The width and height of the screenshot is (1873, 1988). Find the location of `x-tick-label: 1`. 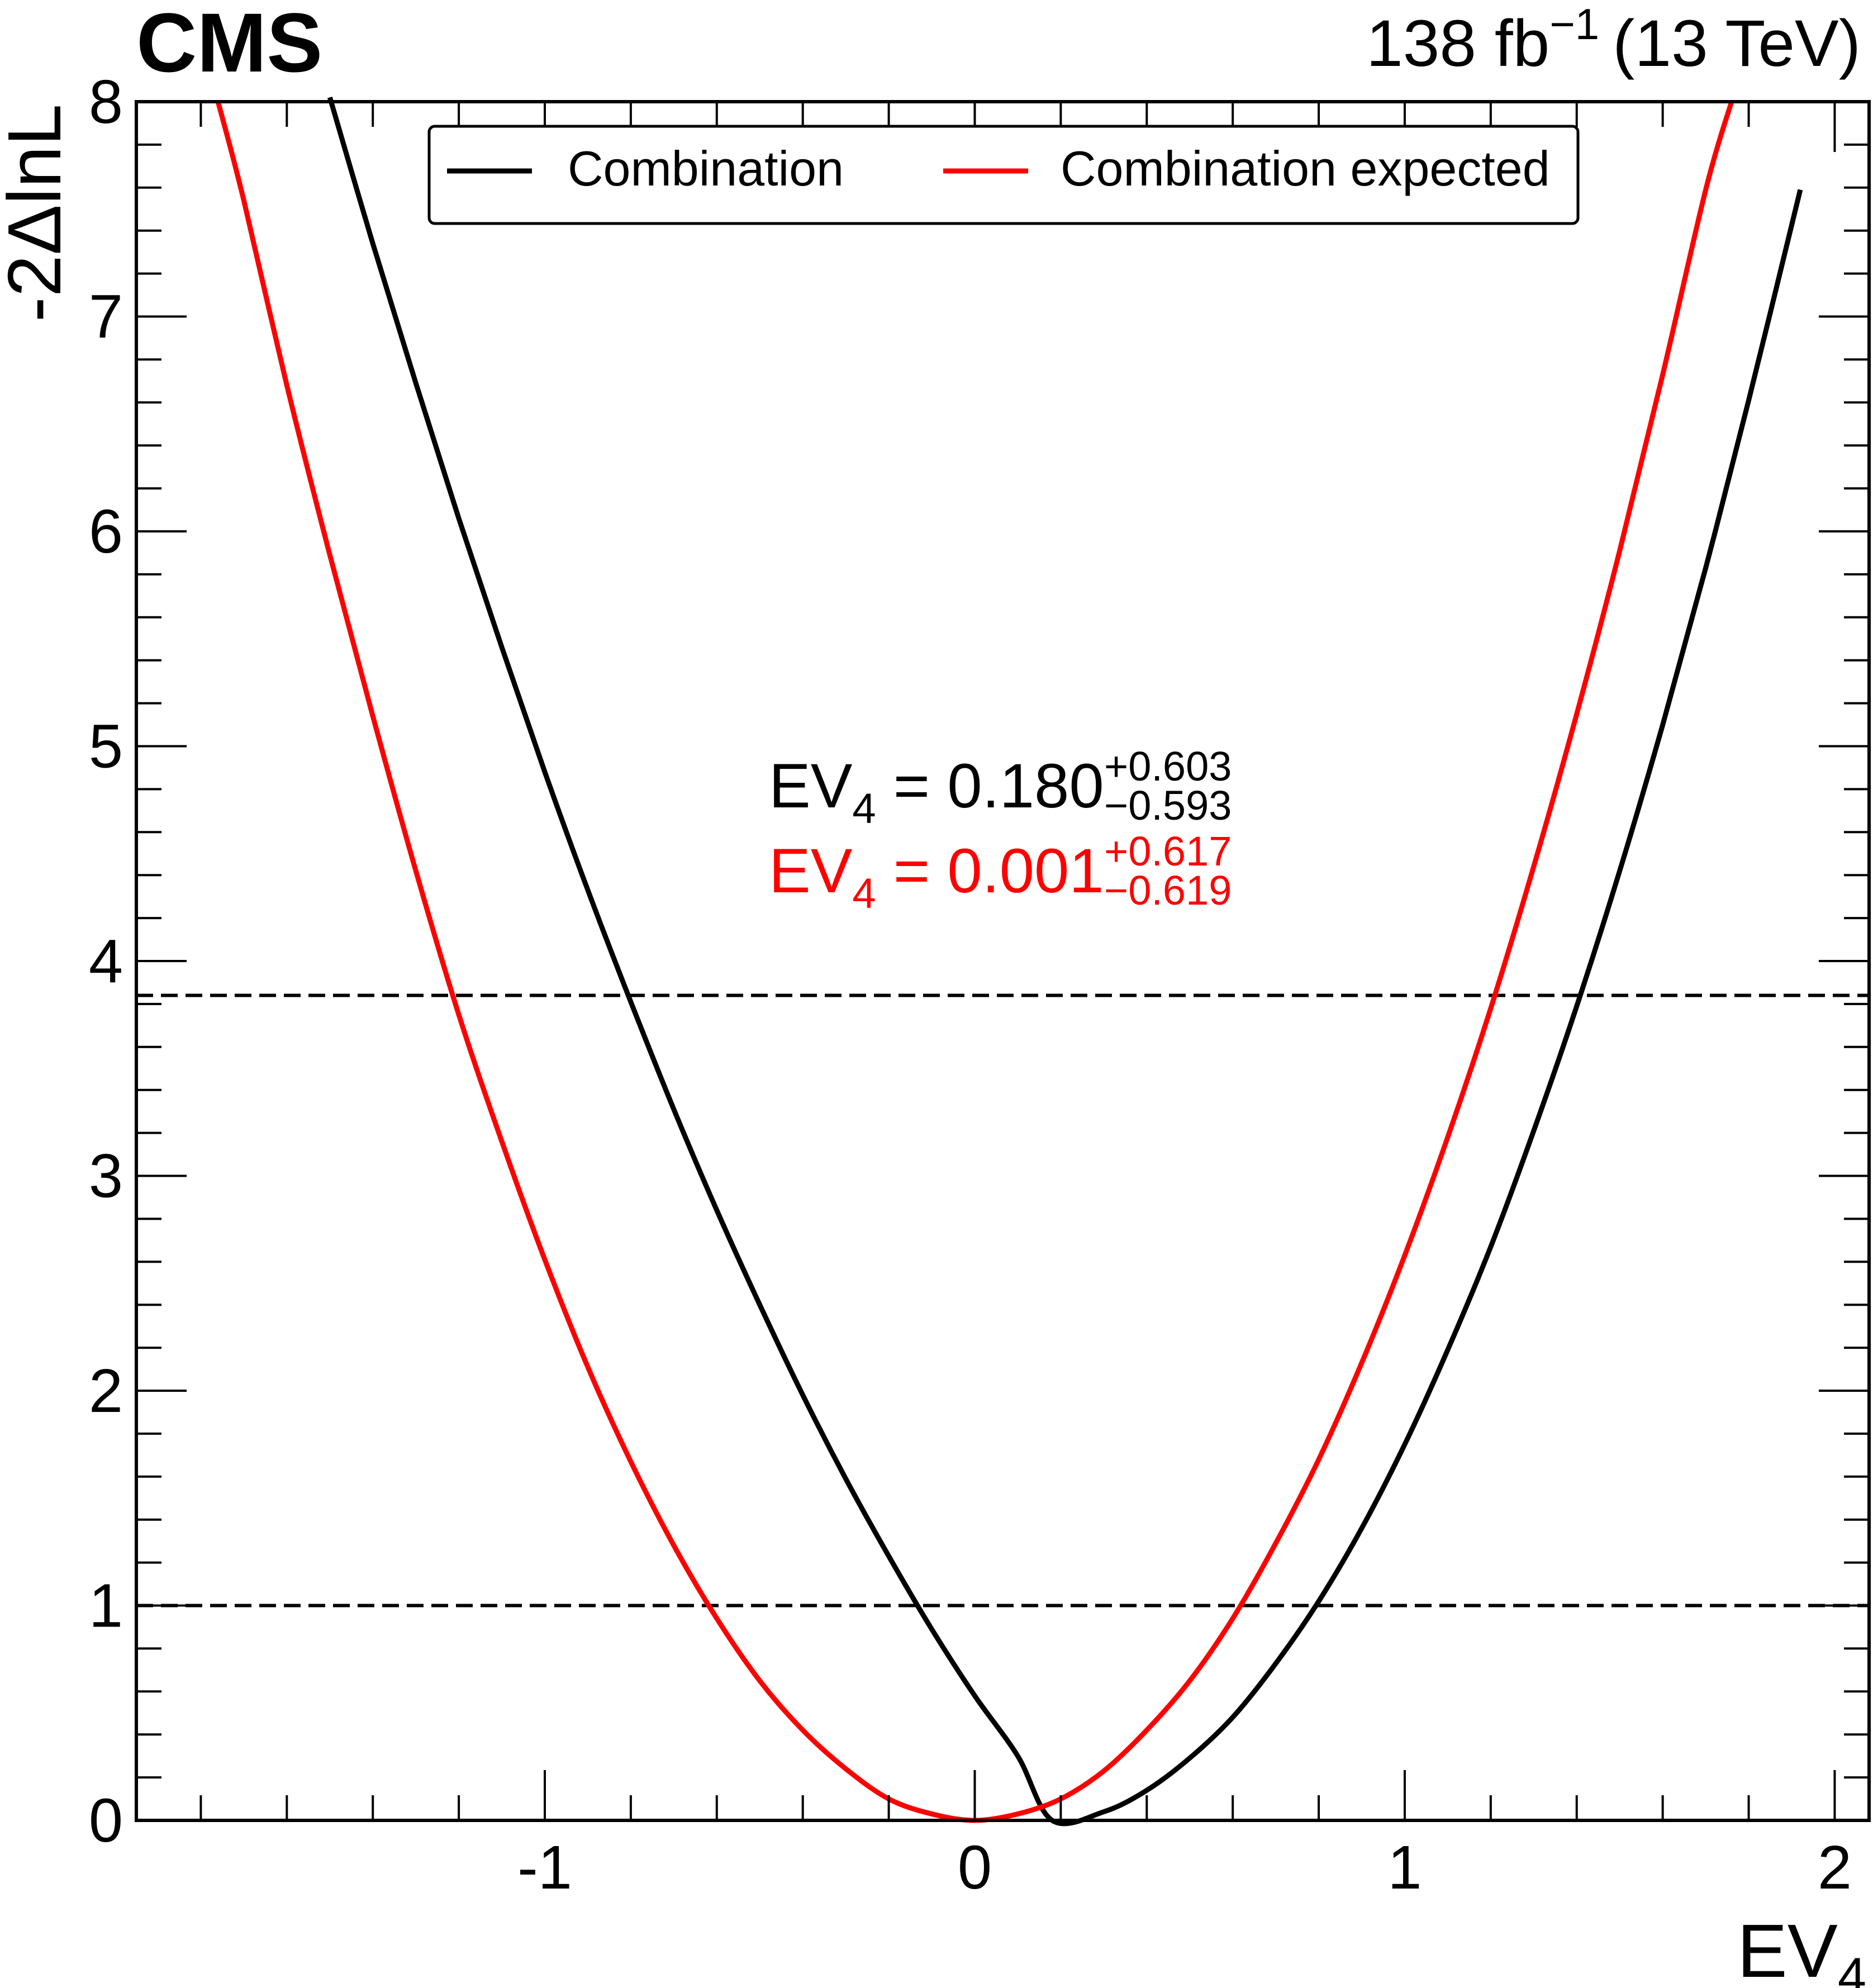

x-tick-label: 1 is located at coordinates (1404, 1867).